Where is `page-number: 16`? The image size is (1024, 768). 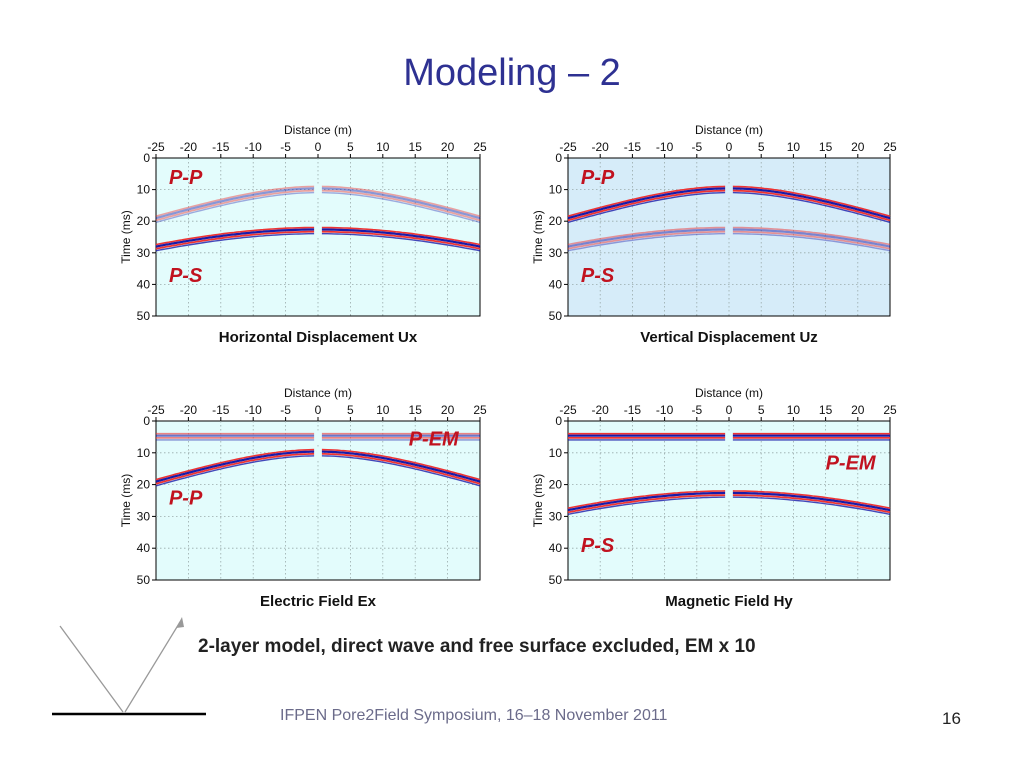
page-number: 16 is located at coordinates (951, 718).